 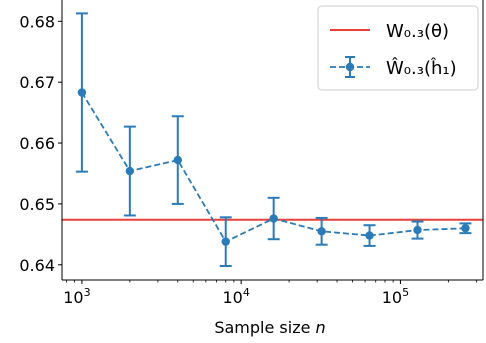 What do you see at coordinates (350, 67) in the screenshot?
I see `legend-swatch-marker` at bounding box center [350, 67].